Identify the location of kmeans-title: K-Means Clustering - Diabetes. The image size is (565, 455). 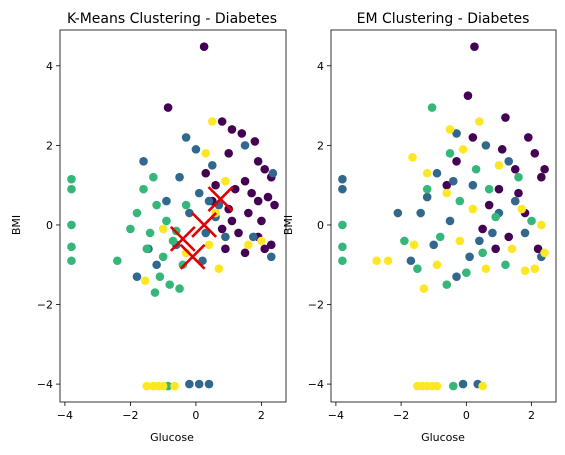
(172, 19).